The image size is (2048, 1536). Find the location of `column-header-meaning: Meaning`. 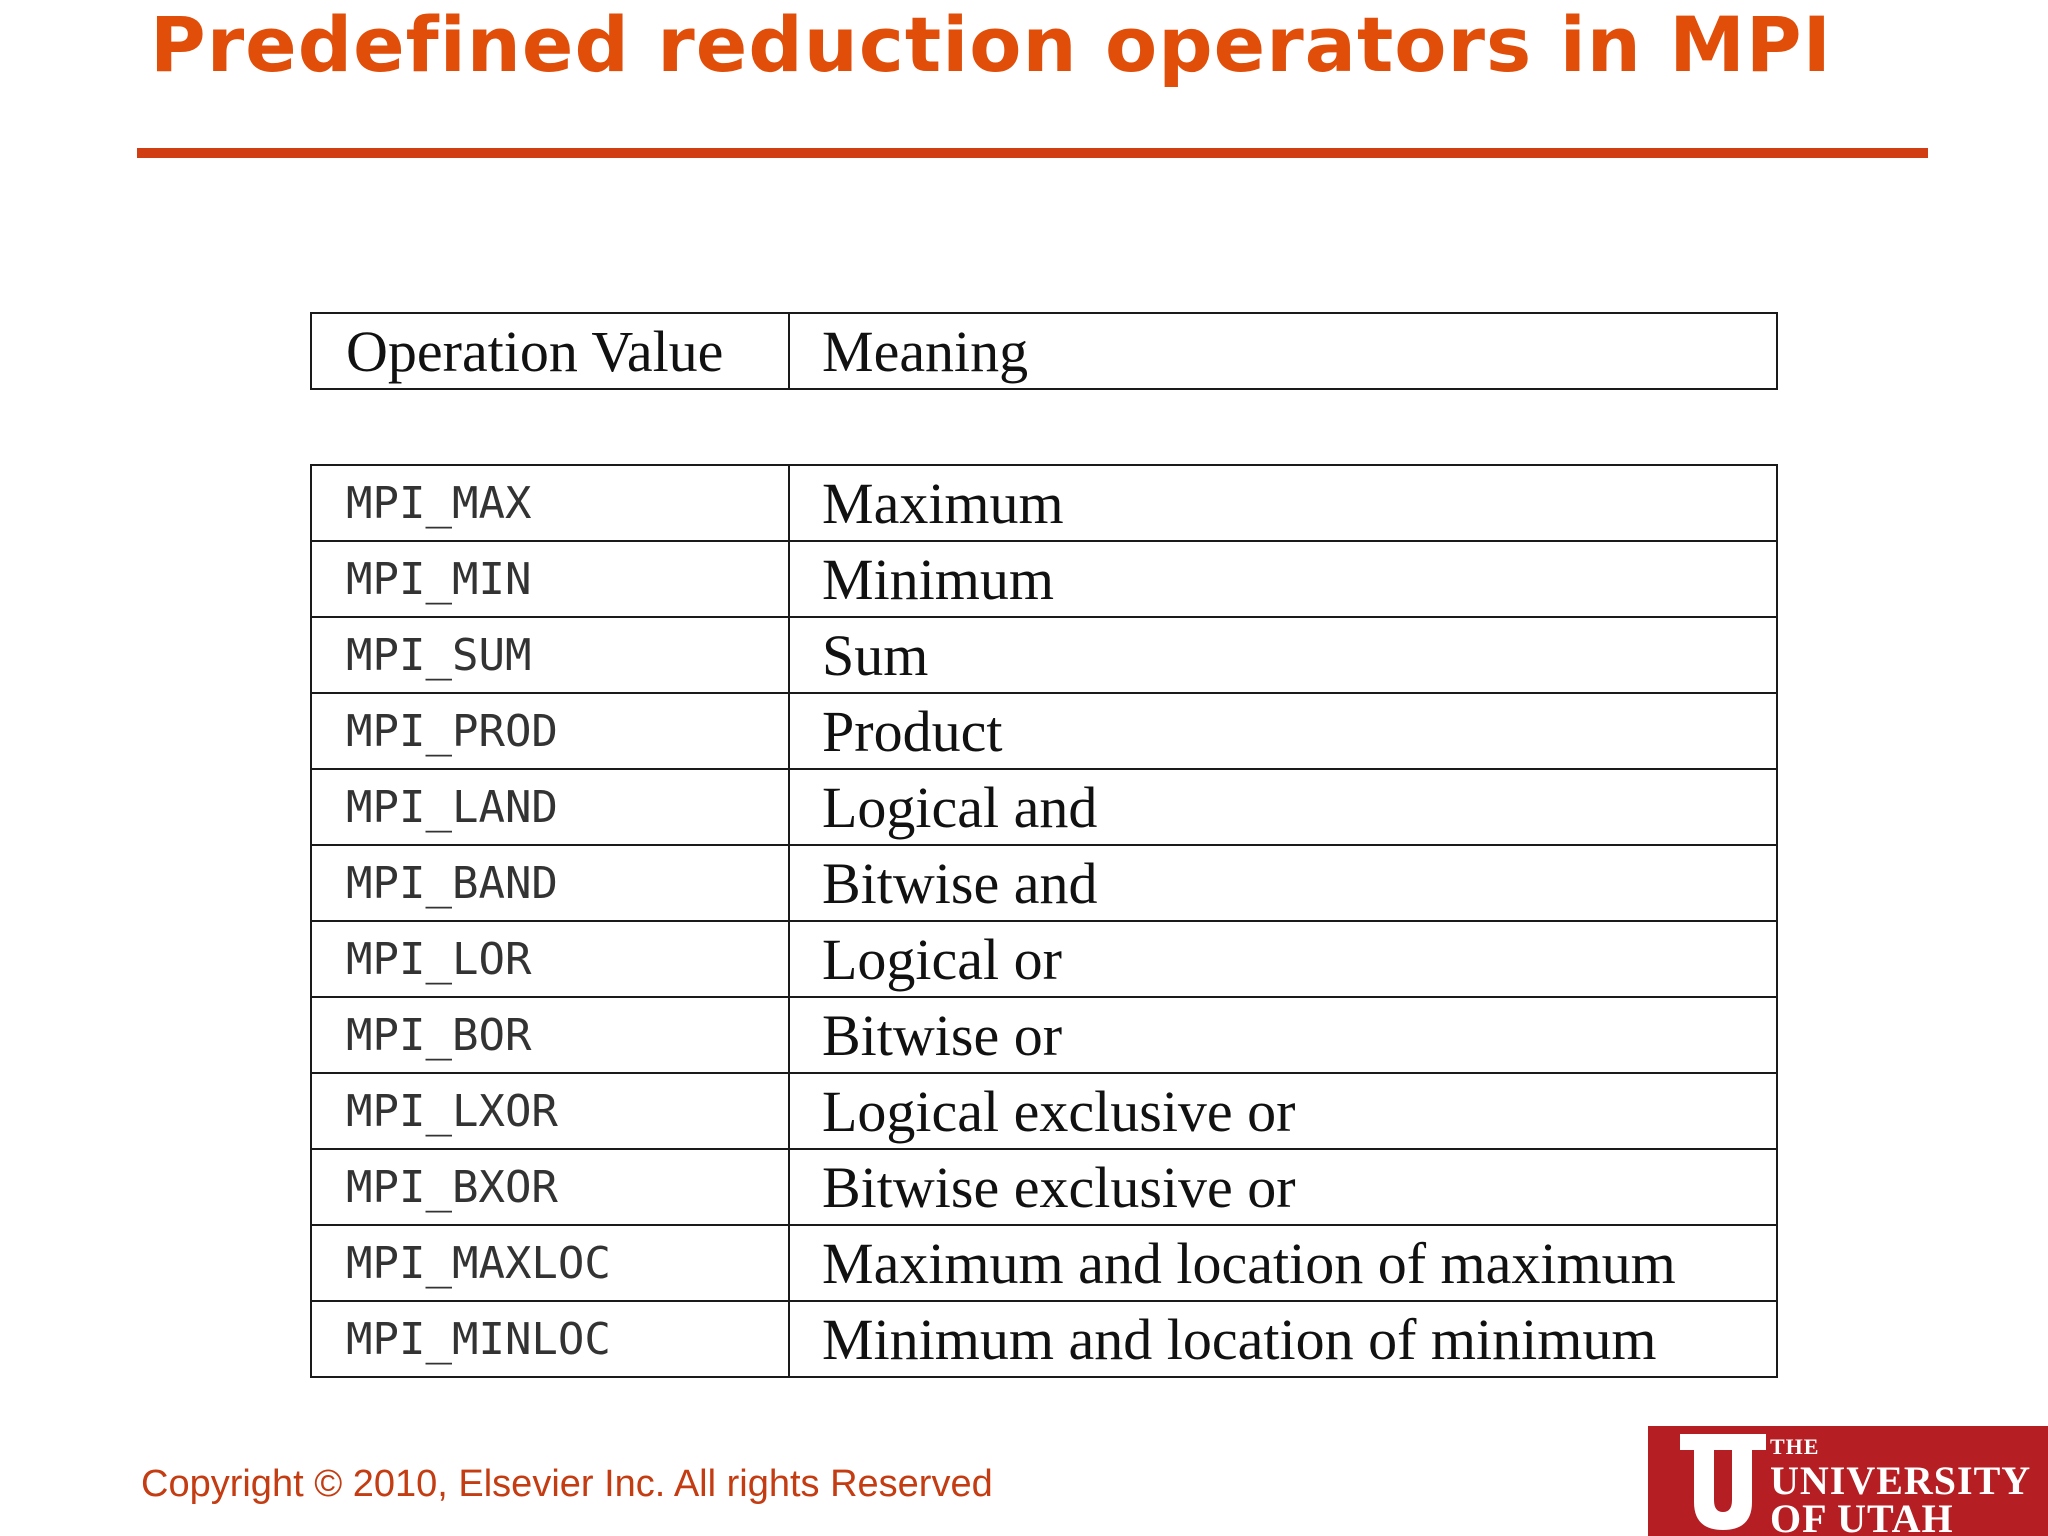

column-header-meaning: Meaning is located at coordinates (1283, 351).